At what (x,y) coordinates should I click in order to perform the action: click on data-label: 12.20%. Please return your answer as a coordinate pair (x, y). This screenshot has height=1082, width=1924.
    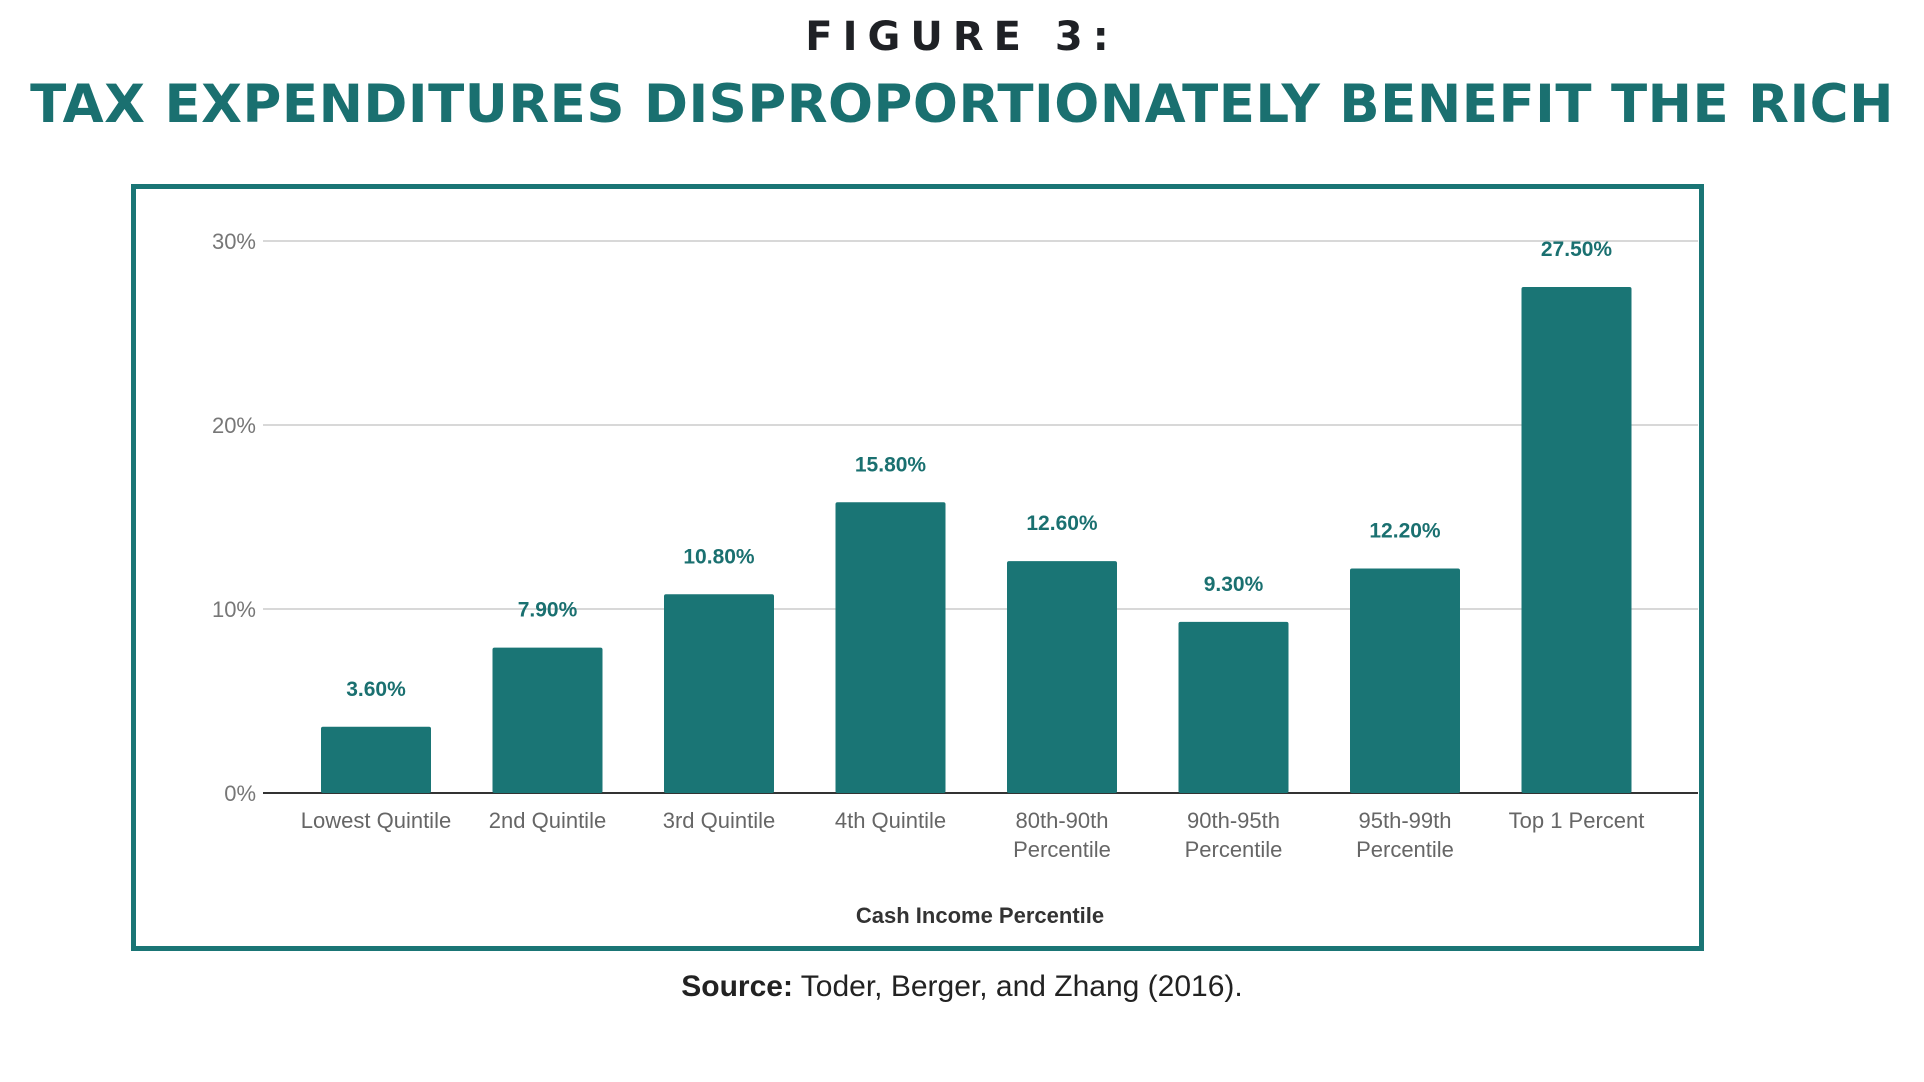
    Looking at the image, I should click on (1405, 531).